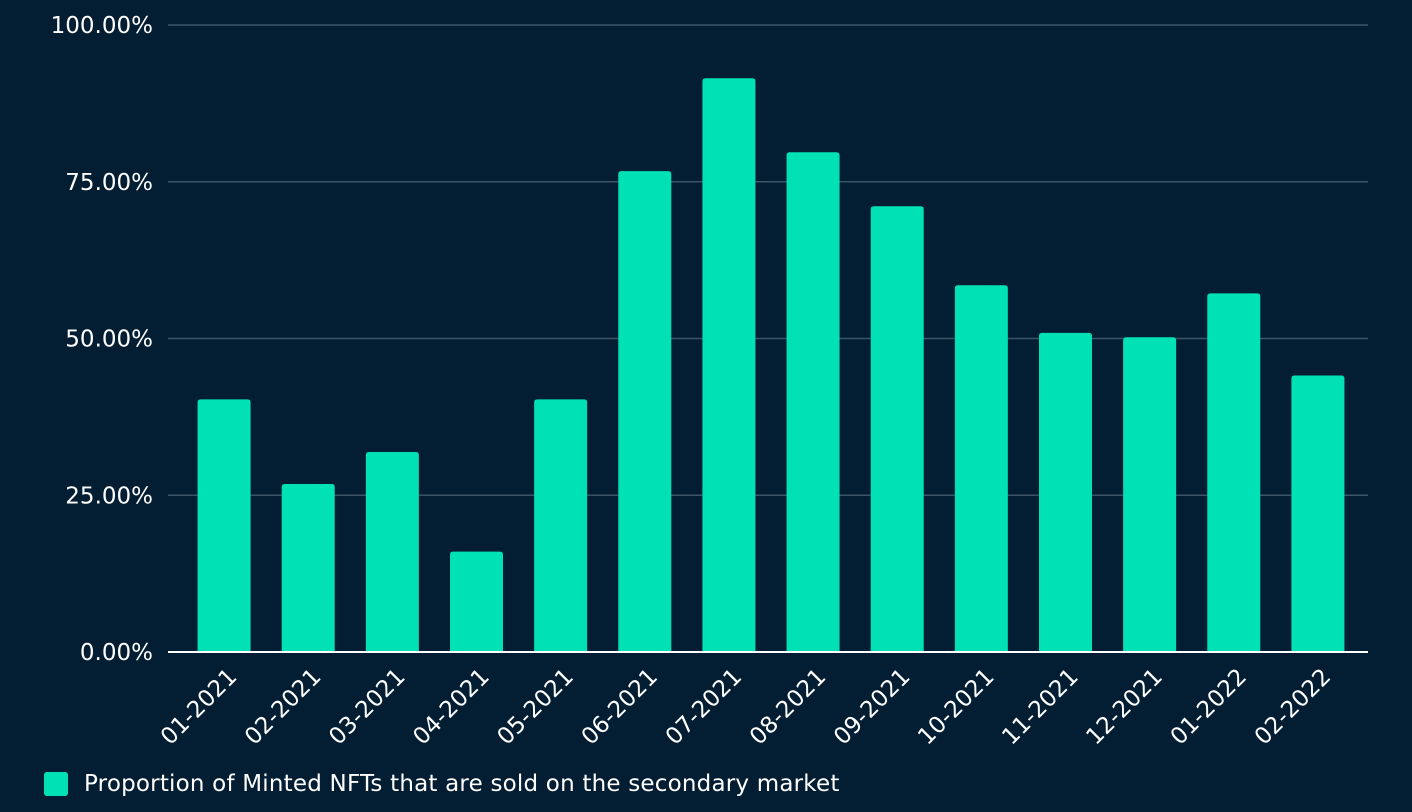  What do you see at coordinates (788, 707) in the screenshot?
I see `x-tick-label: 08-2021` at bounding box center [788, 707].